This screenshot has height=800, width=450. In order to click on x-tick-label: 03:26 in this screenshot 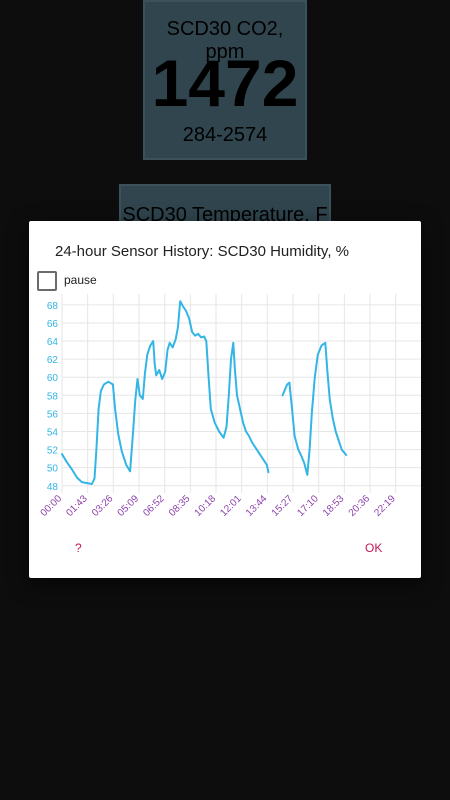, I will do `click(103, 506)`.